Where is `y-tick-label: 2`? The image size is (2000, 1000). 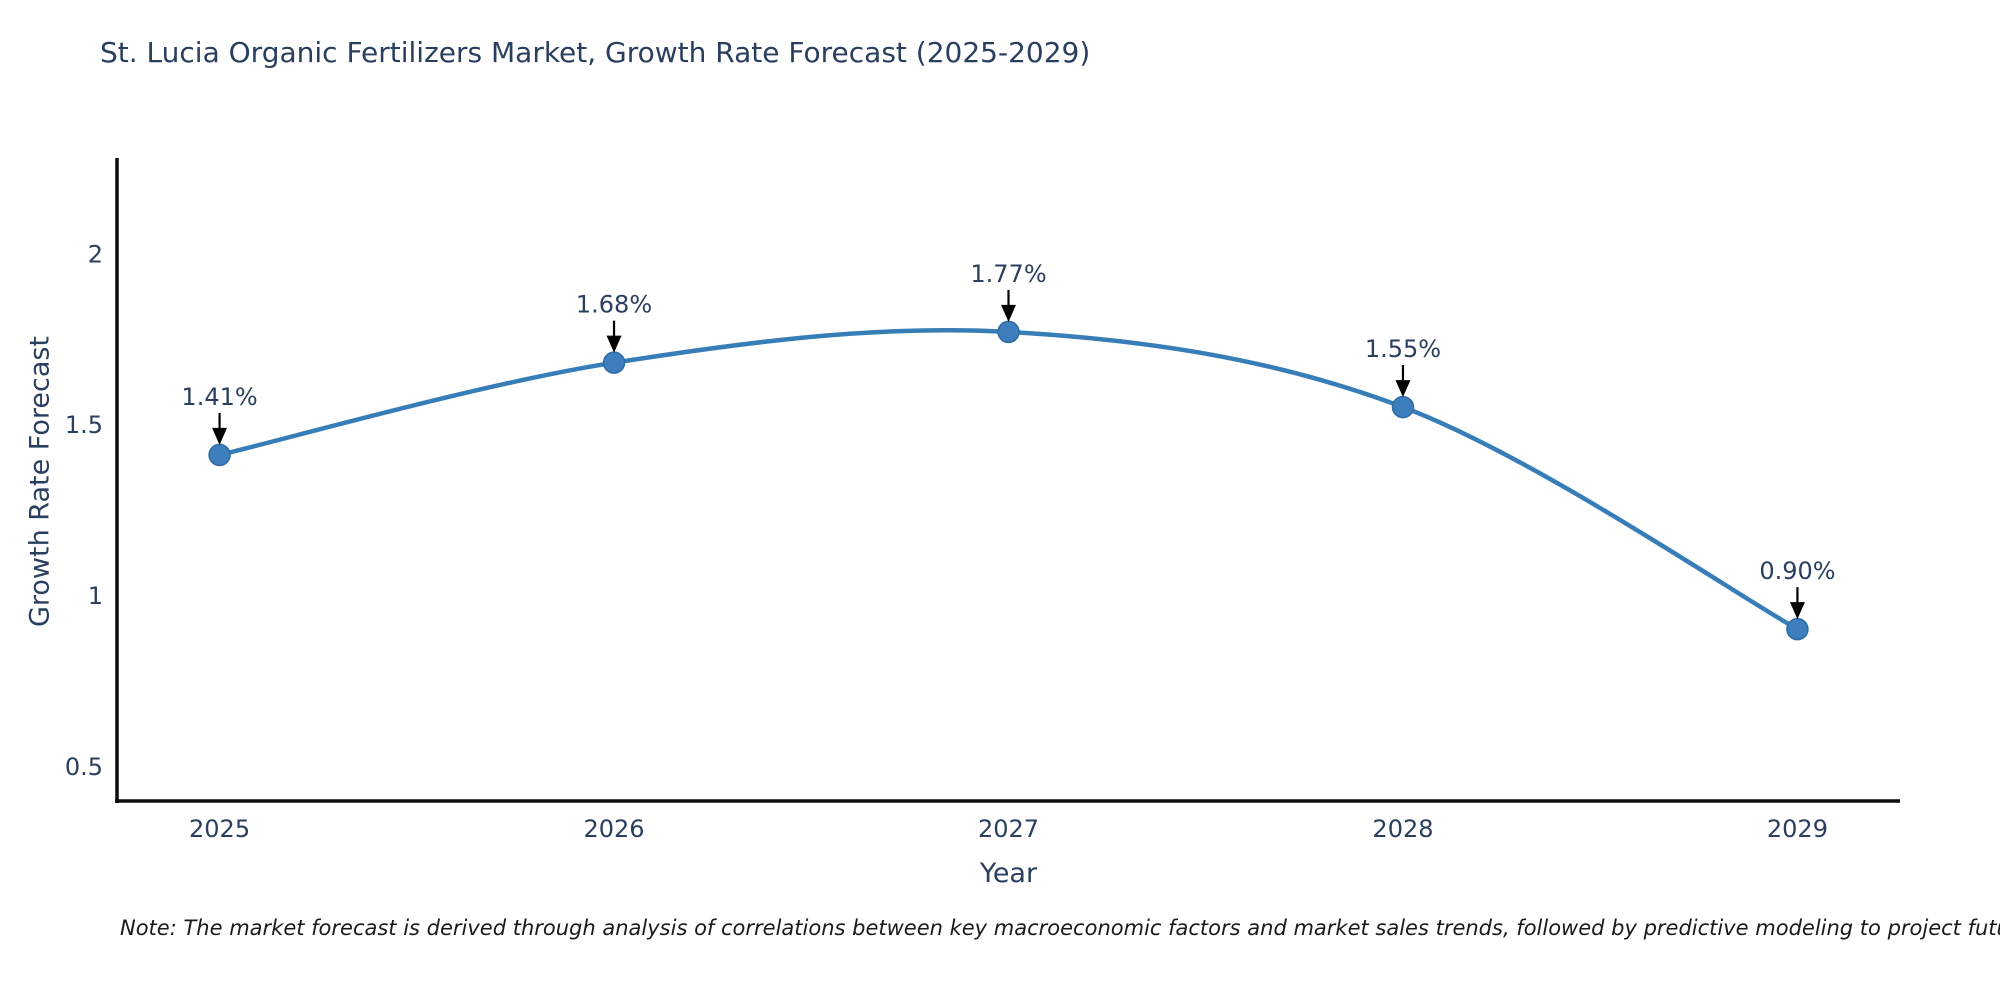 y-tick-label: 2 is located at coordinates (95, 254).